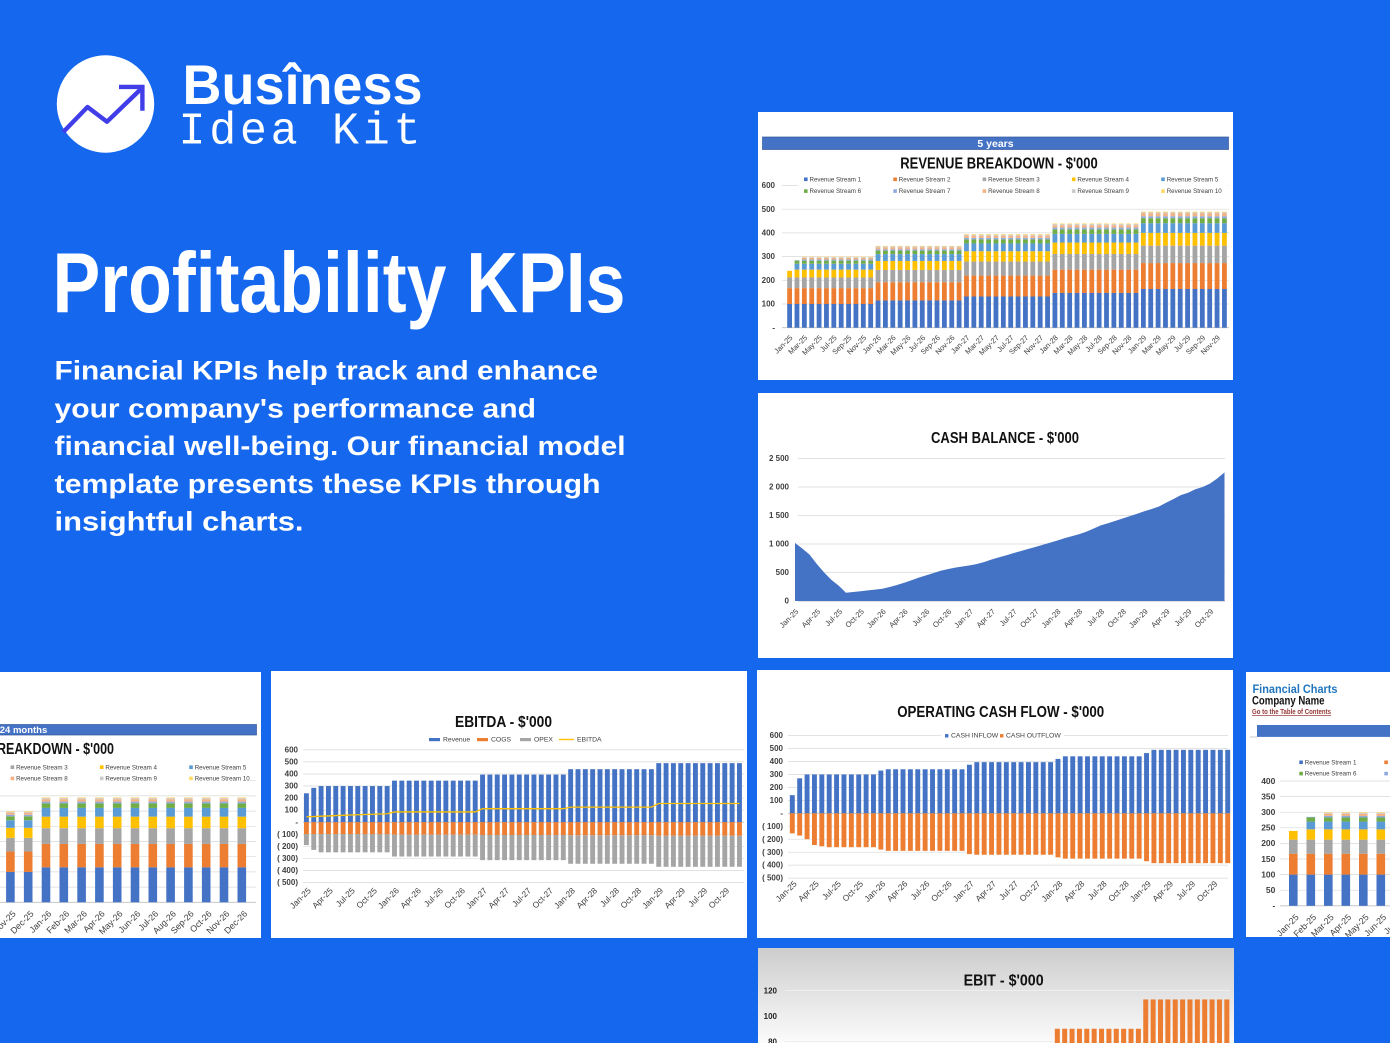 The width and height of the screenshot is (1390, 1043). What do you see at coordinates (179, 522) in the screenshot?
I see `svg-text: insightful charts.` at bounding box center [179, 522].